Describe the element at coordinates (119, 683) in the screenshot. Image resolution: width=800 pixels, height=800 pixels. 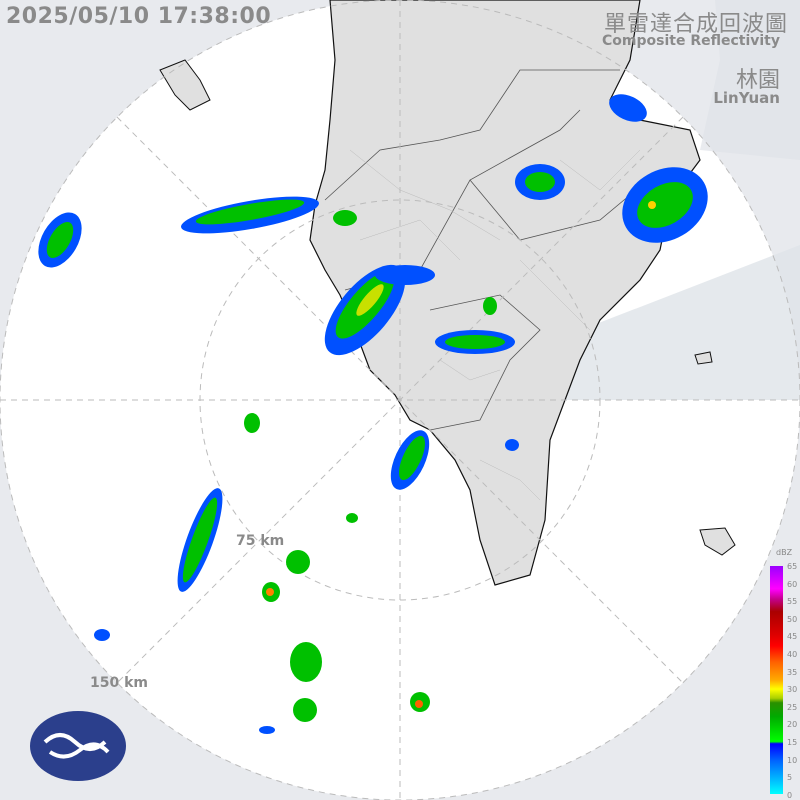
I see `ring-label-150: 150 km` at that location.